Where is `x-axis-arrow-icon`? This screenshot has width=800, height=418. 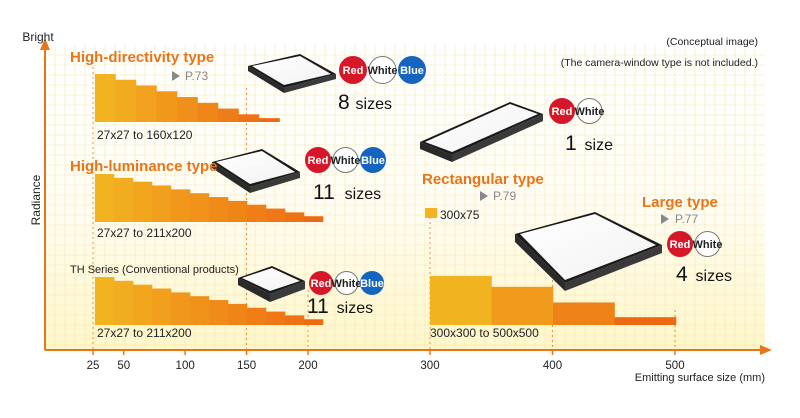
x-axis-arrow-icon is located at coordinates (766, 350).